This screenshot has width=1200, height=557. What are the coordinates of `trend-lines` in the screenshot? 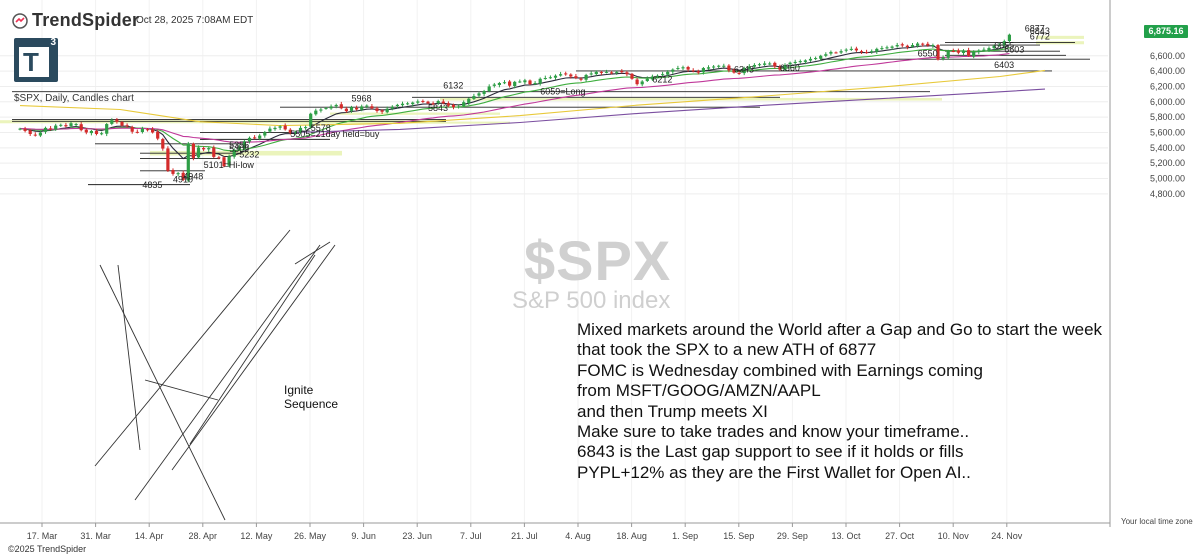 It's located at (215, 375).